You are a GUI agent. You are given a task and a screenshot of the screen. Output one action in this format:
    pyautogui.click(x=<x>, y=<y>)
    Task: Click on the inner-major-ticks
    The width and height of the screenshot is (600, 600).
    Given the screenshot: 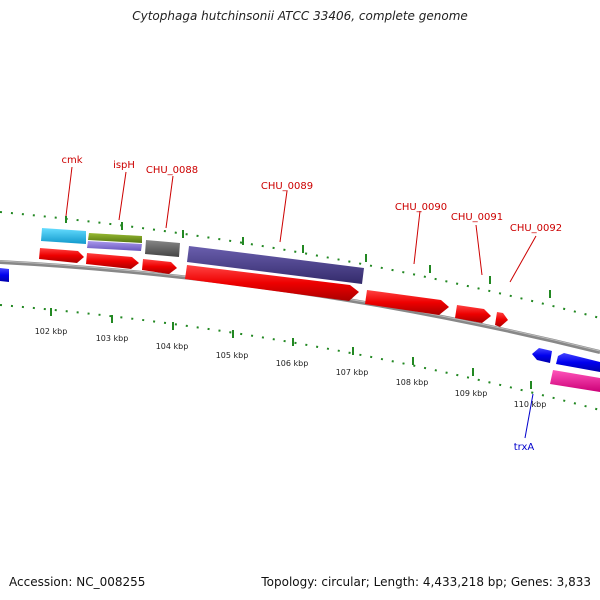 What is the action you would take?
    pyautogui.click(x=291, y=348)
    